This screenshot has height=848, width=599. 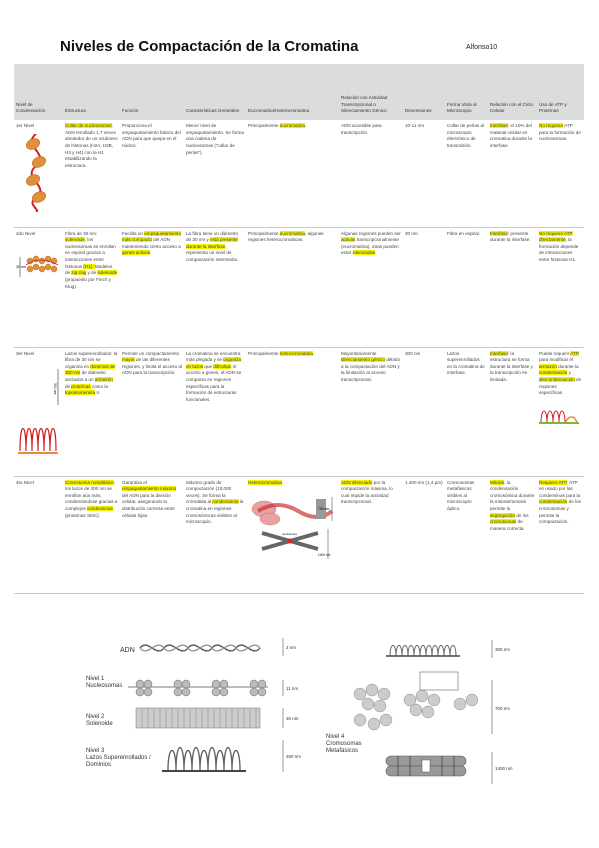 What do you see at coordinates (424, 287) in the screenshot?
I see `dimensions-cell: 30 nm` at bounding box center [424, 287].